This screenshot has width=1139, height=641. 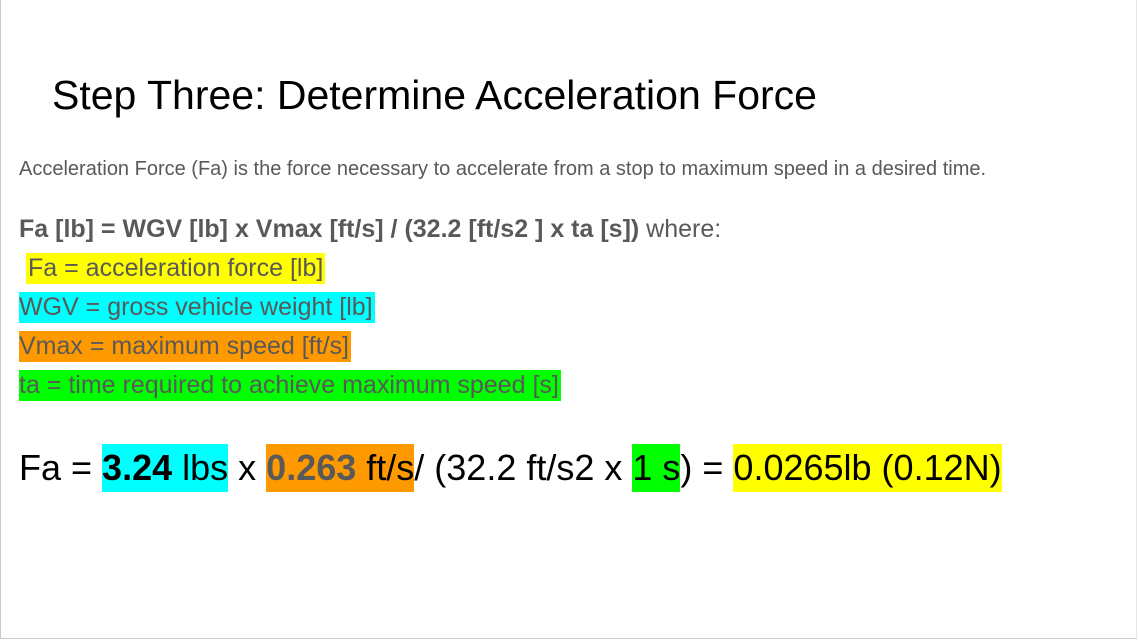 I want to click on calc-weight-value: 3.24, so click(x=137, y=467).